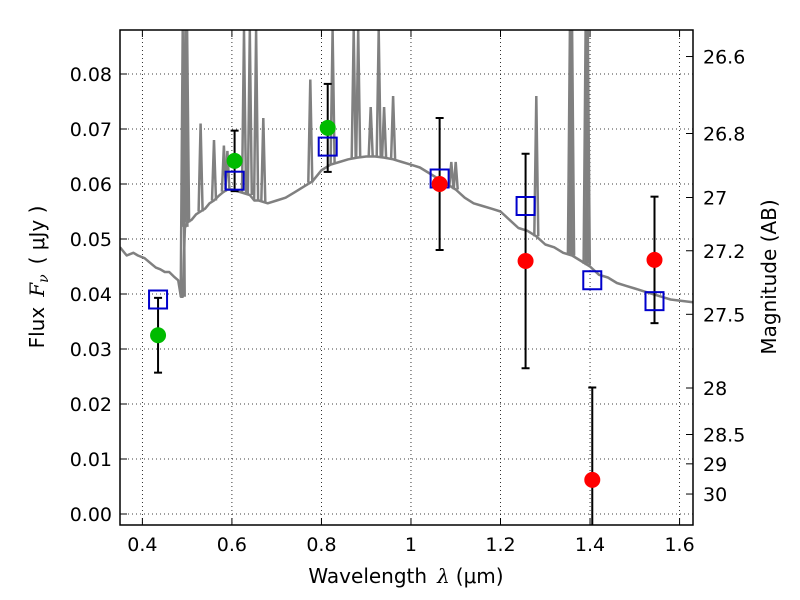 Image resolution: width=800 pixels, height=600 pixels. I want to click on mag-tick-label: 27, so click(715, 199).